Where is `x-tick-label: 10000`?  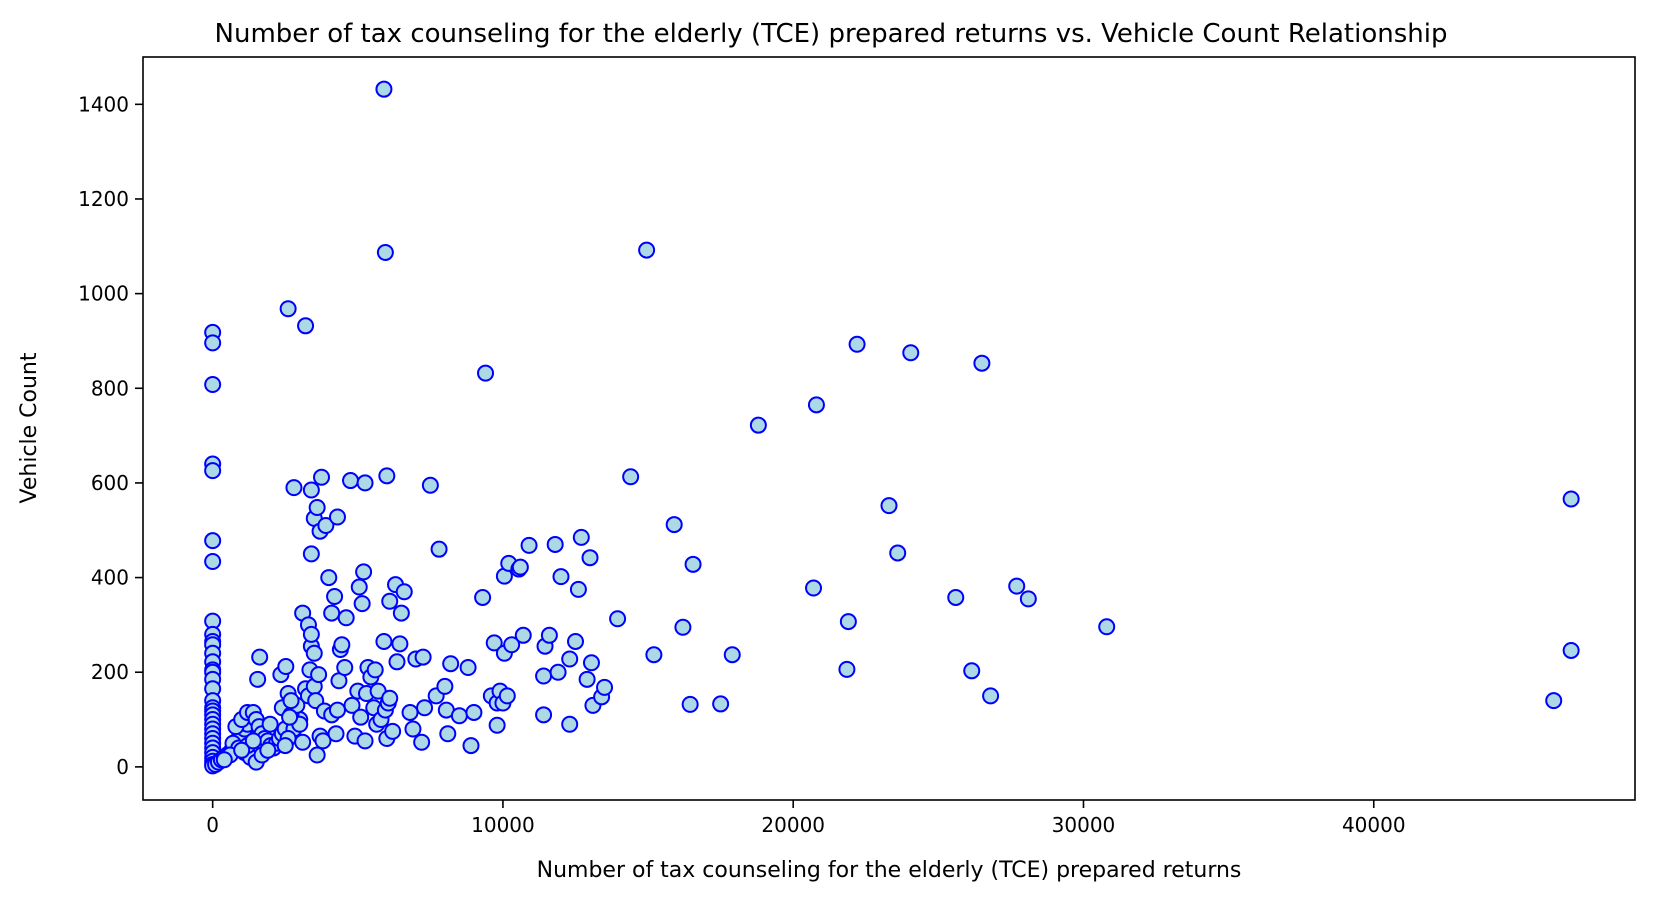
x-tick-label: 10000 is located at coordinates (503, 825).